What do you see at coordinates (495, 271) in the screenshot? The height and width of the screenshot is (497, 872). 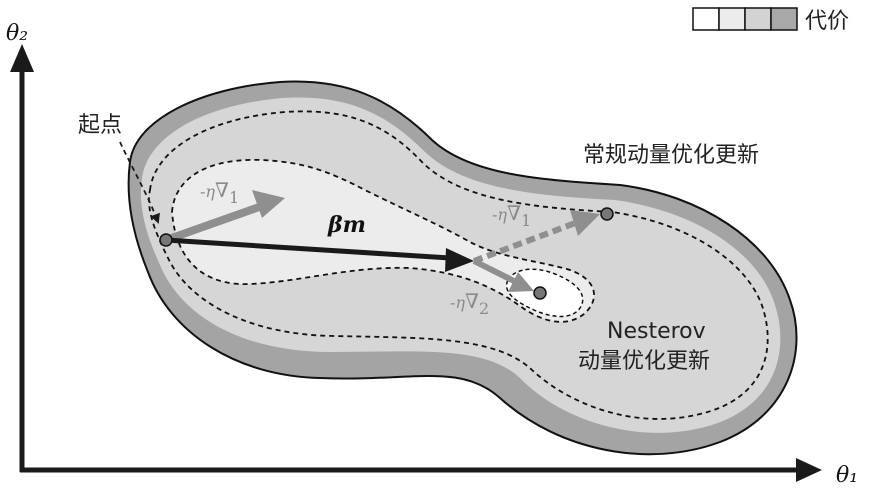 I see `nesterov-gradient-arrow` at bounding box center [495, 271].